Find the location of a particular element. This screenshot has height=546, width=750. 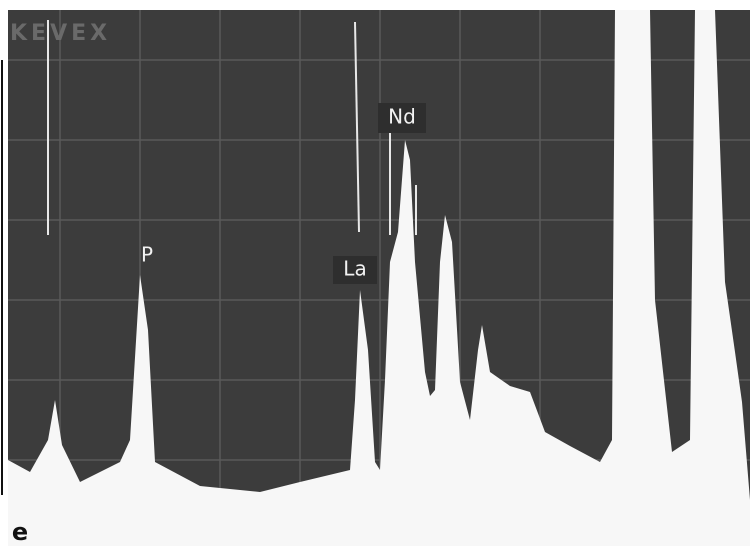

panel-label: e is located at coordinates (20, 532).